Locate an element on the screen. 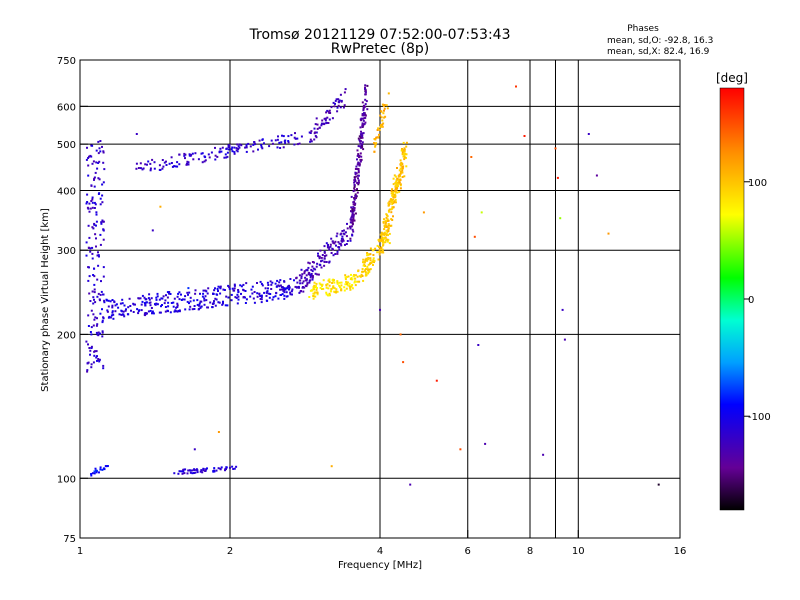 The height and width of the screenshot is (600, 800). y-tick-label: 750 is located at coordinates (66, 61).